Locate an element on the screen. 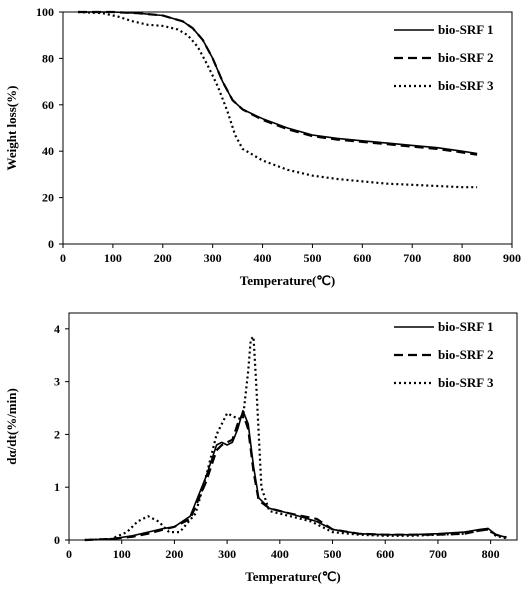 The height and width of the screenshot is (597, 530). y-tick-label: 80 is located at coordinates (48, 58).